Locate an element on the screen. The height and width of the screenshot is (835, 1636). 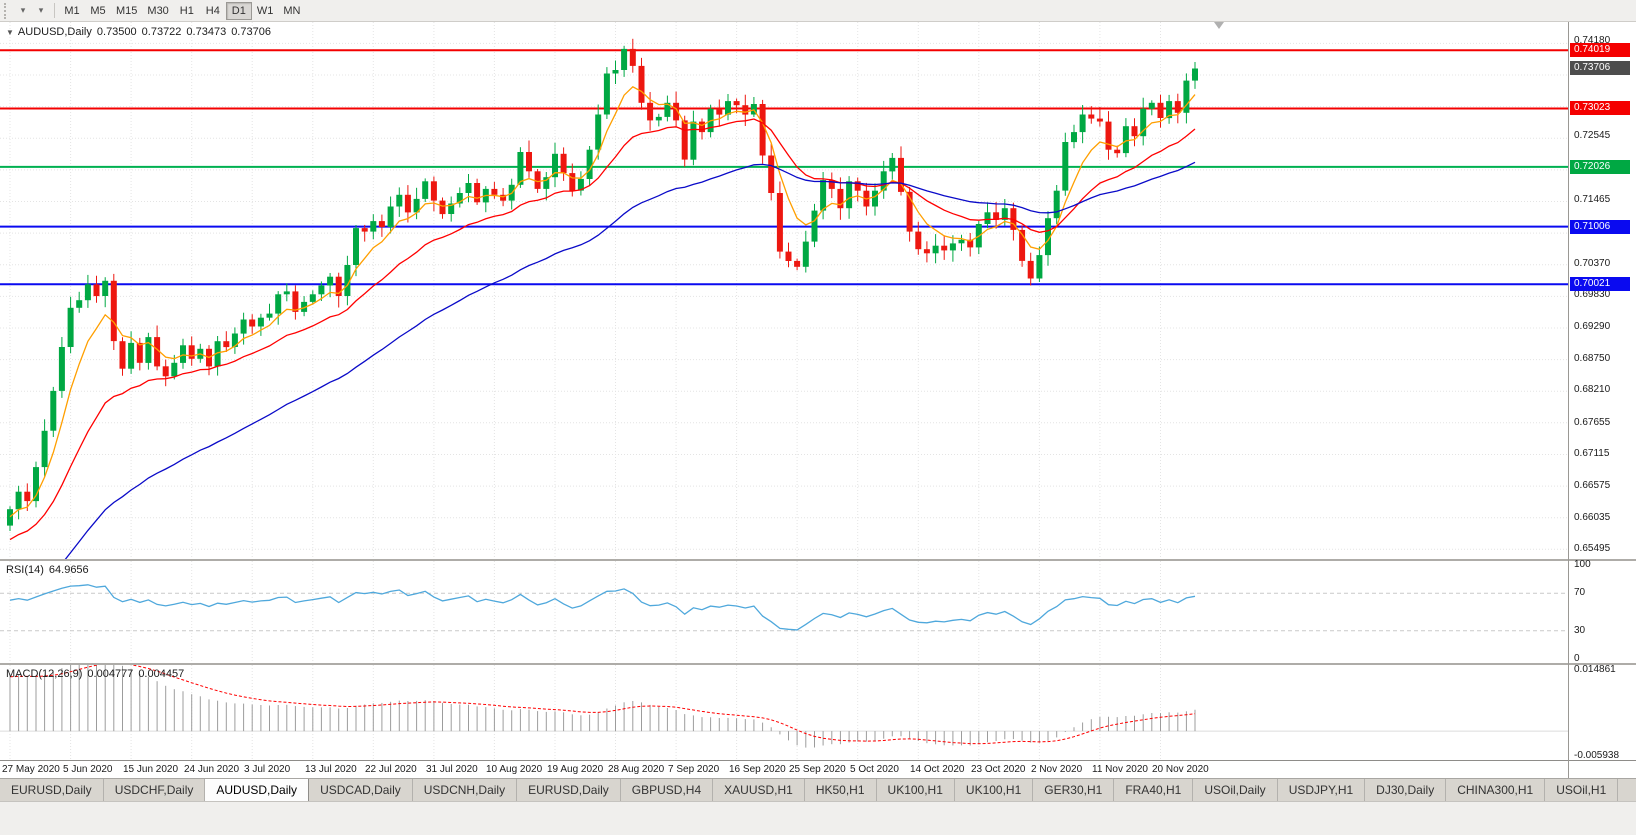
chart-tab-usdcad-daily: USDCAD,Daily is located at coordinates (361, 790).